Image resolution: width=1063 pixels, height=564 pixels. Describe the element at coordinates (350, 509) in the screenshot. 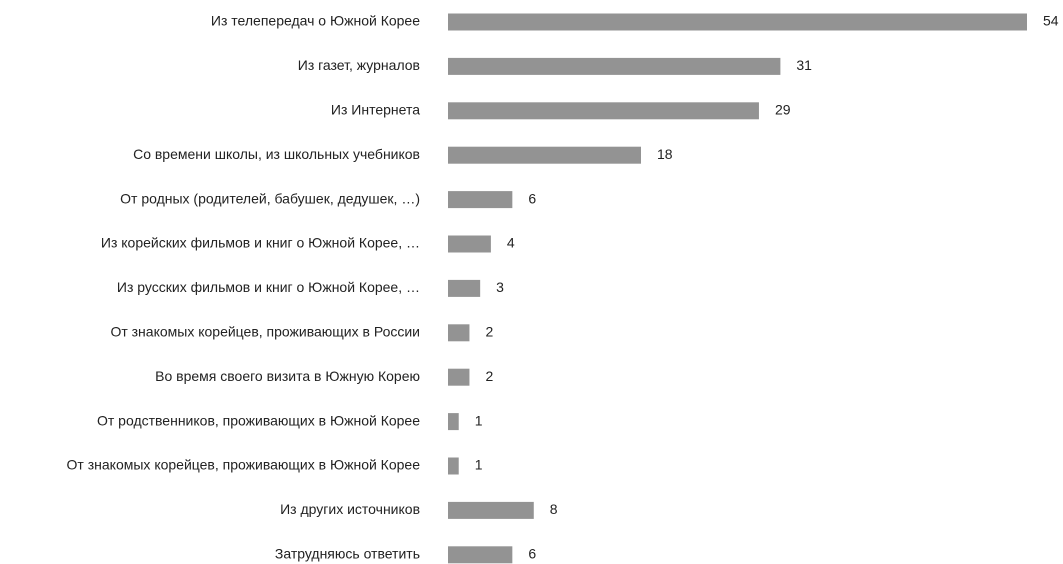

I see `category-label: Из других источников` at that location.